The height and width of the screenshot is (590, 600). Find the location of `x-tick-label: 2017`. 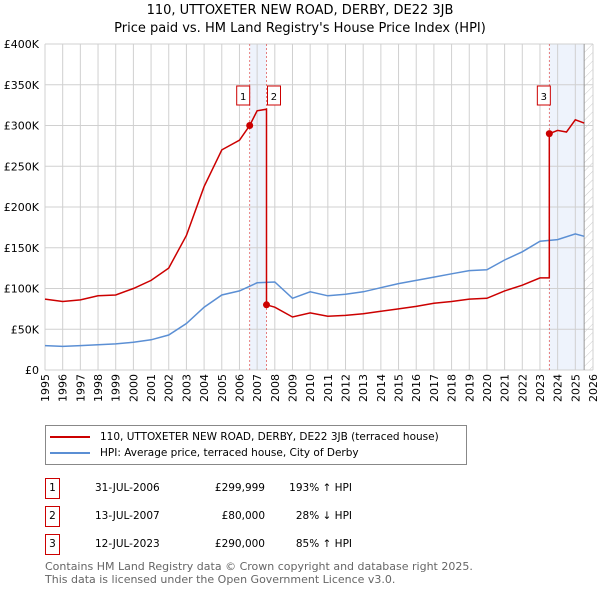

x-tick-label: 2017 is located at coordinates (434, 388).